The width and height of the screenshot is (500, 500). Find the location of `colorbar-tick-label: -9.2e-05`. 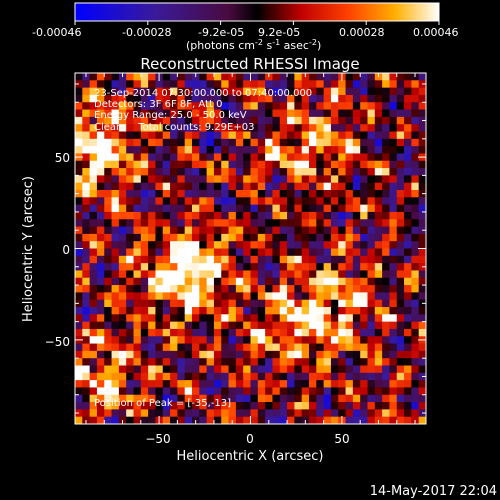

colorbar-tick-label: -9.2e-05 is located at coordinates (221, 32).